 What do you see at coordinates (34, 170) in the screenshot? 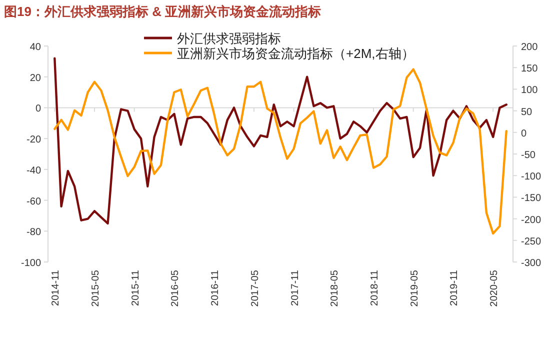
I see `y-tick-label: -40` at bounding box center [34, 170].